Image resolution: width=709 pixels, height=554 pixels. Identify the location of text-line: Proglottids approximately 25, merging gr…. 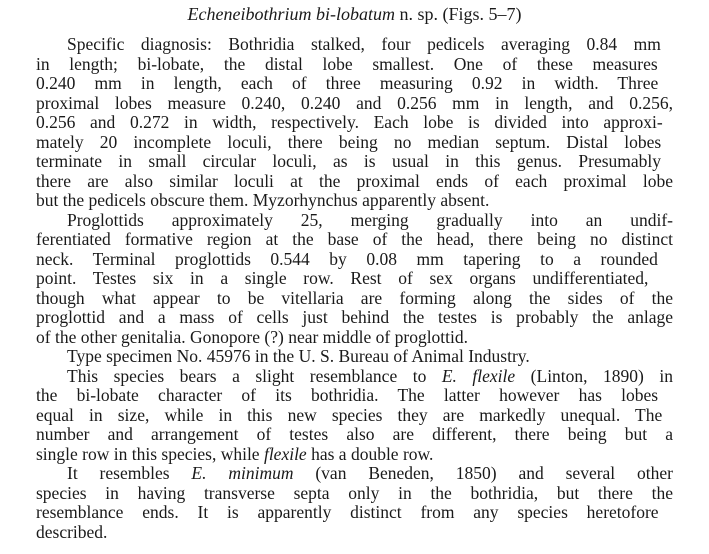
(354, 220).